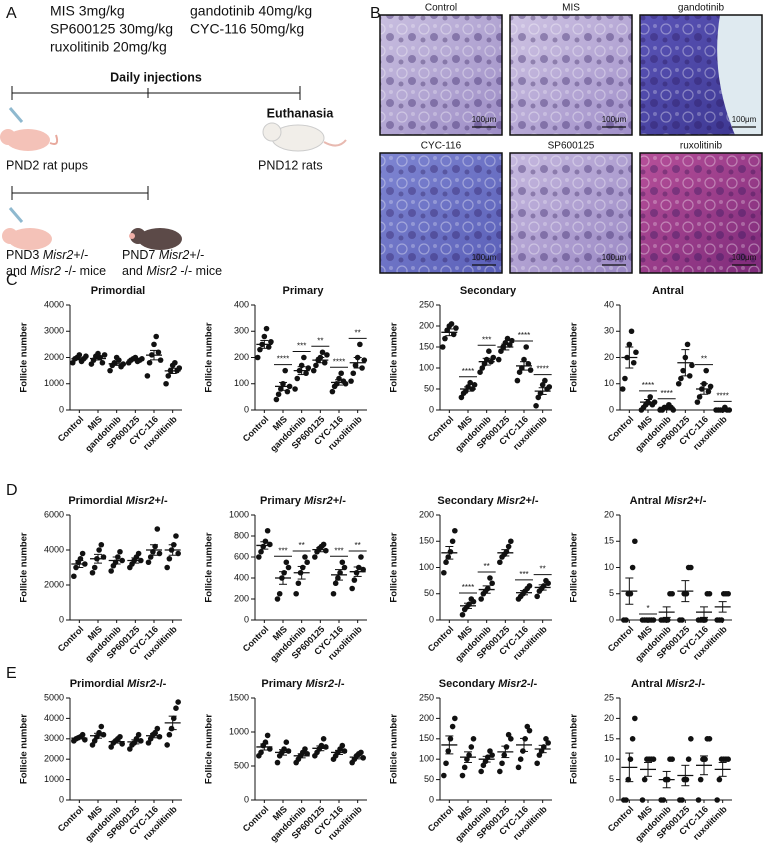  I want to click on significance: ***, so click(338, 550).